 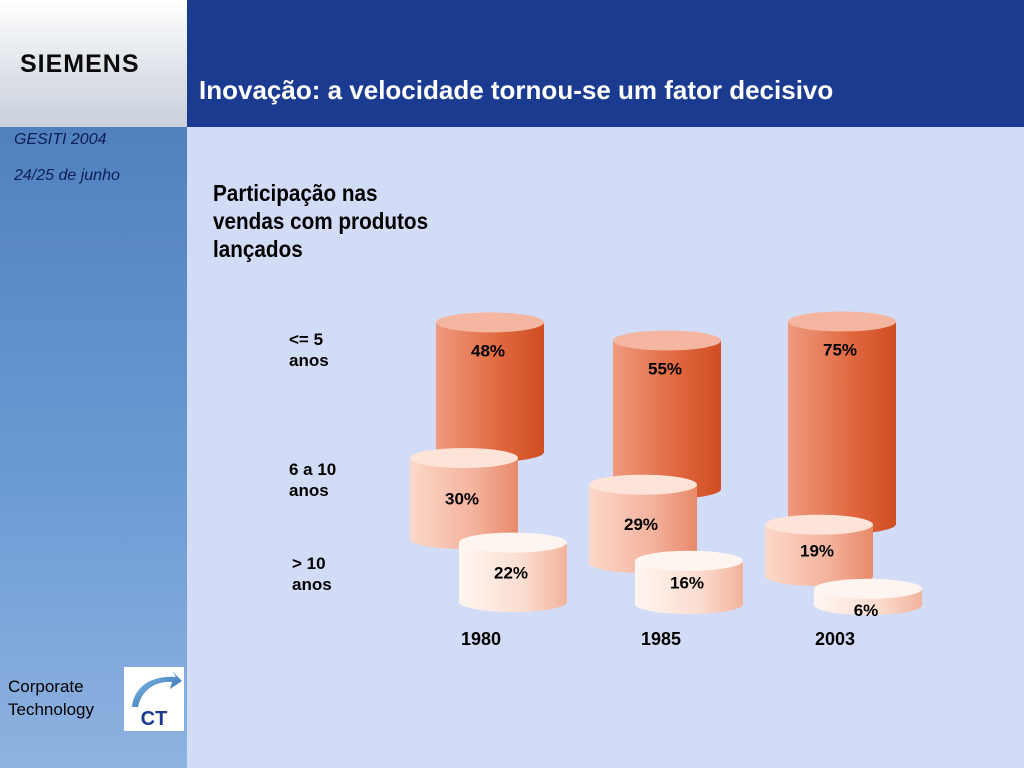 I want to click on row-label-1-line-1: <= 5, so click(x=306, y=339).